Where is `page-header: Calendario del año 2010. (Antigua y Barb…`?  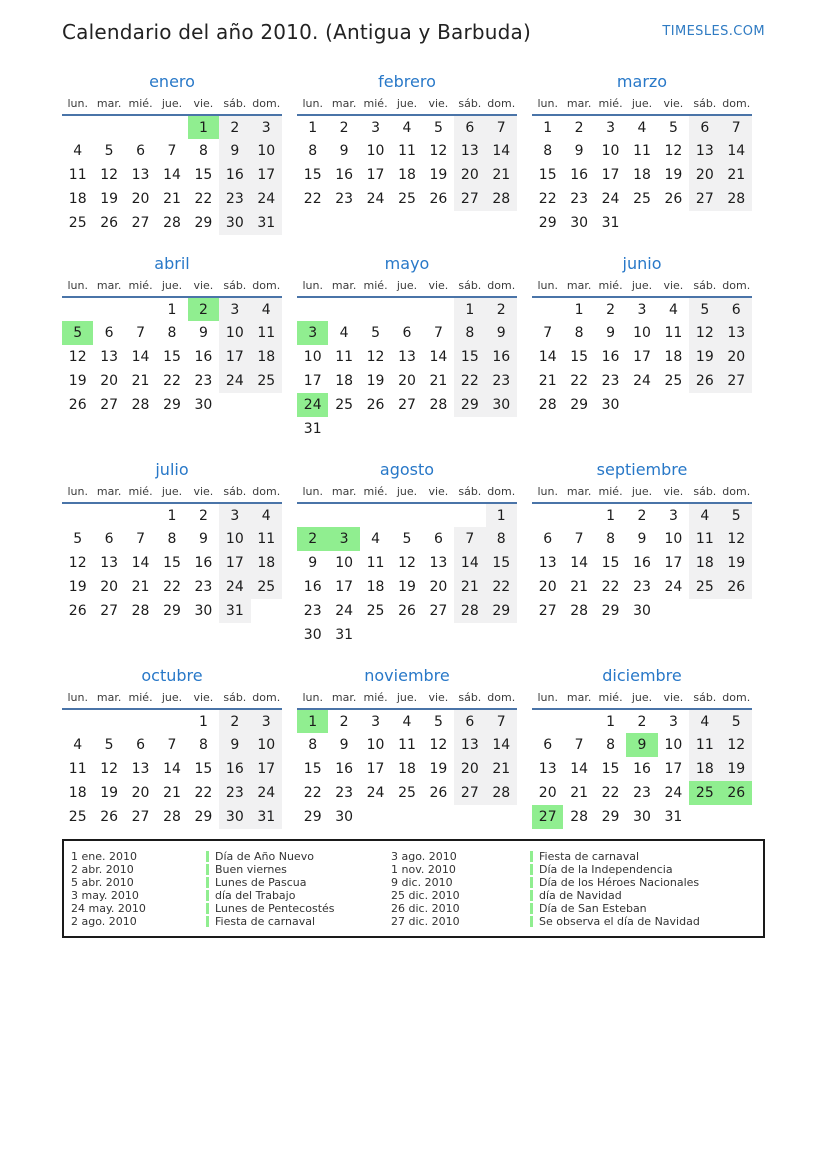 page-header: Calendario del año 2010. (Antigua y Barb… is located at coordinates (413, 32).